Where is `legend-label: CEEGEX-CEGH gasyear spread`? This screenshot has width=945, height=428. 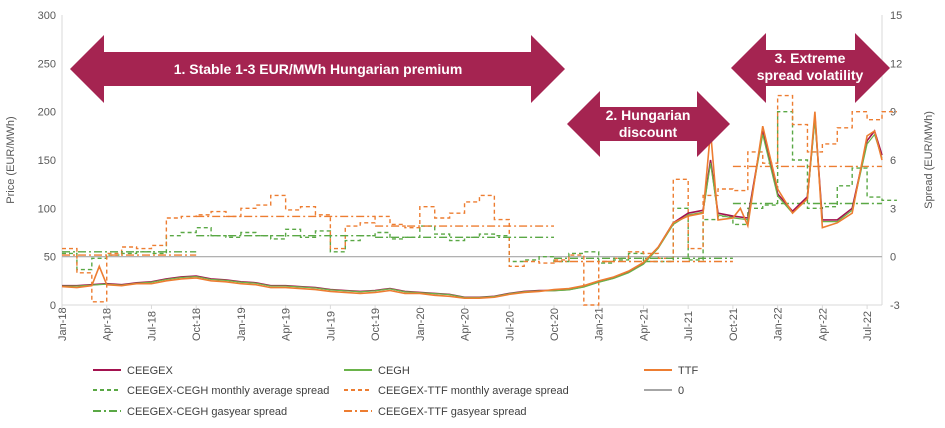
legend-label: CEEGEX-CEGH gasyear spread is located at coordinates (207, 412).